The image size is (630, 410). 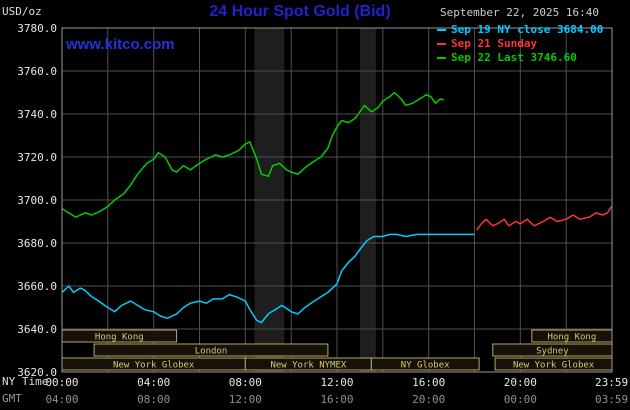 I want to click on gmt-axis-label: GMT, so click(x=12, y=398).